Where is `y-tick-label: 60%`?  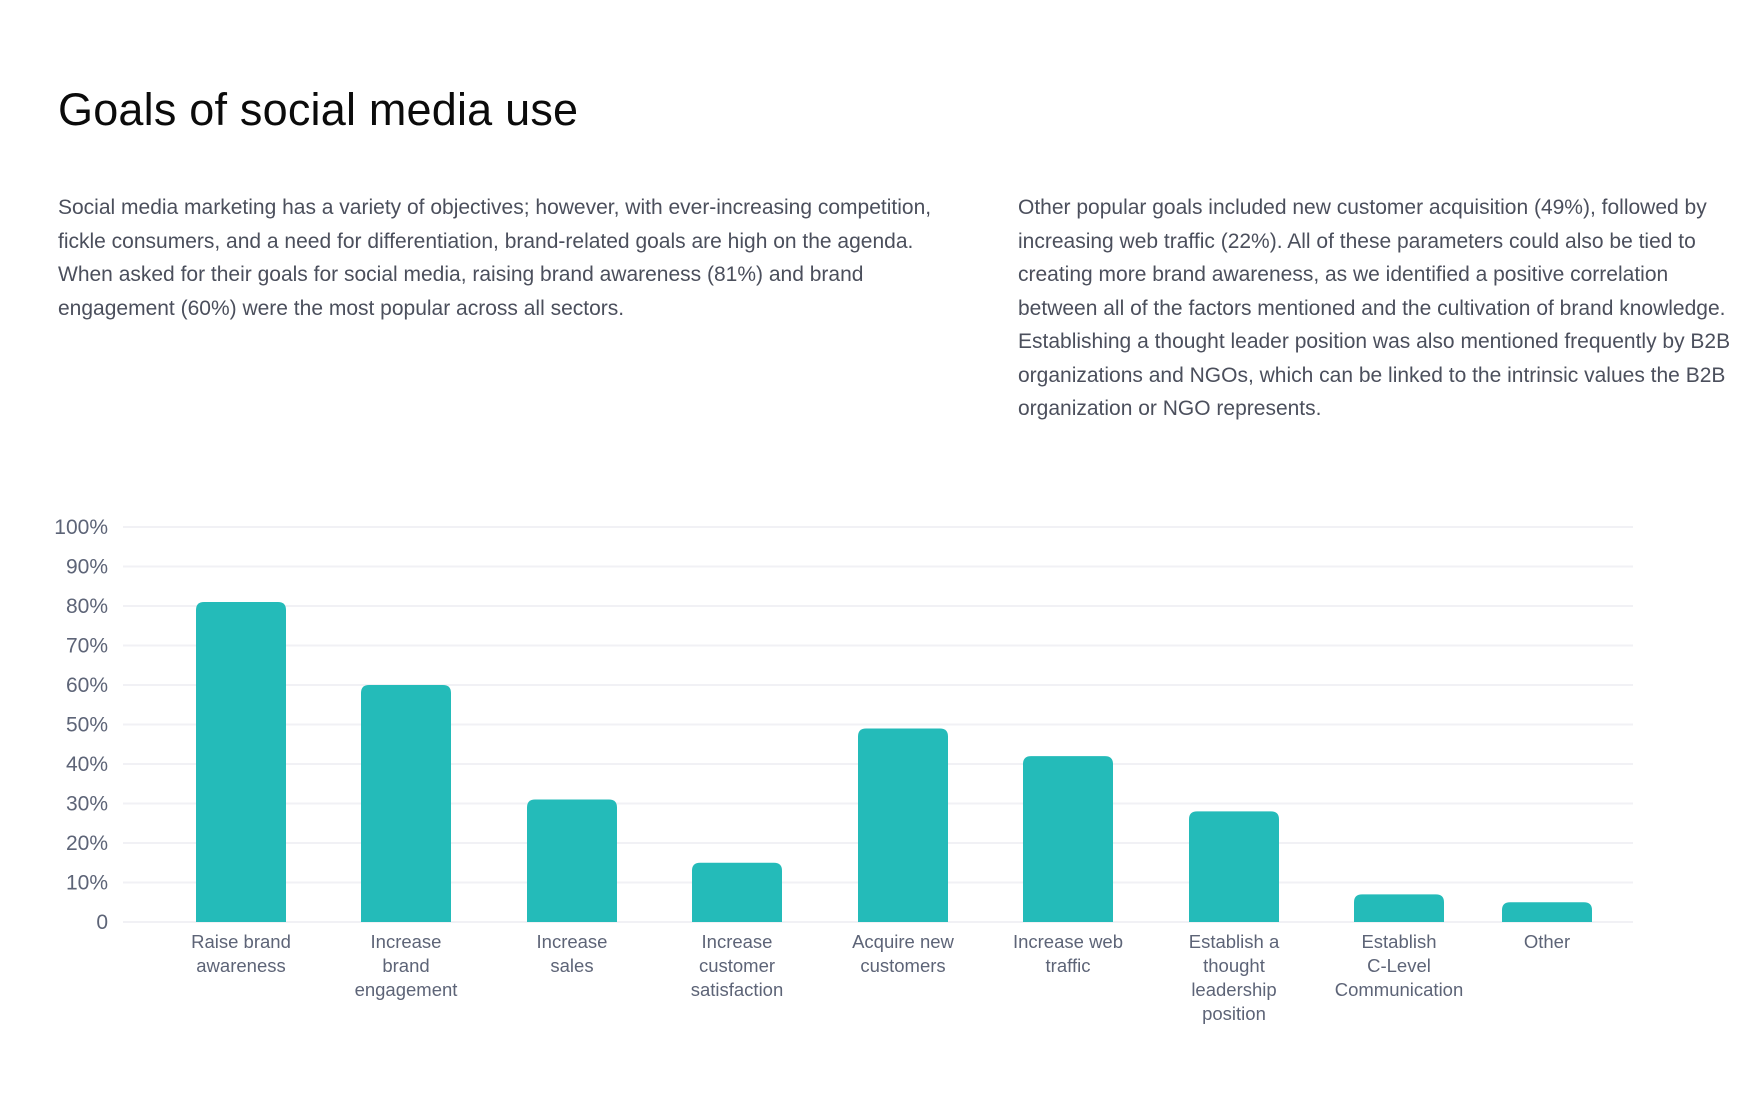
y-tick-label: 60% is located at coordinates (87, 685).